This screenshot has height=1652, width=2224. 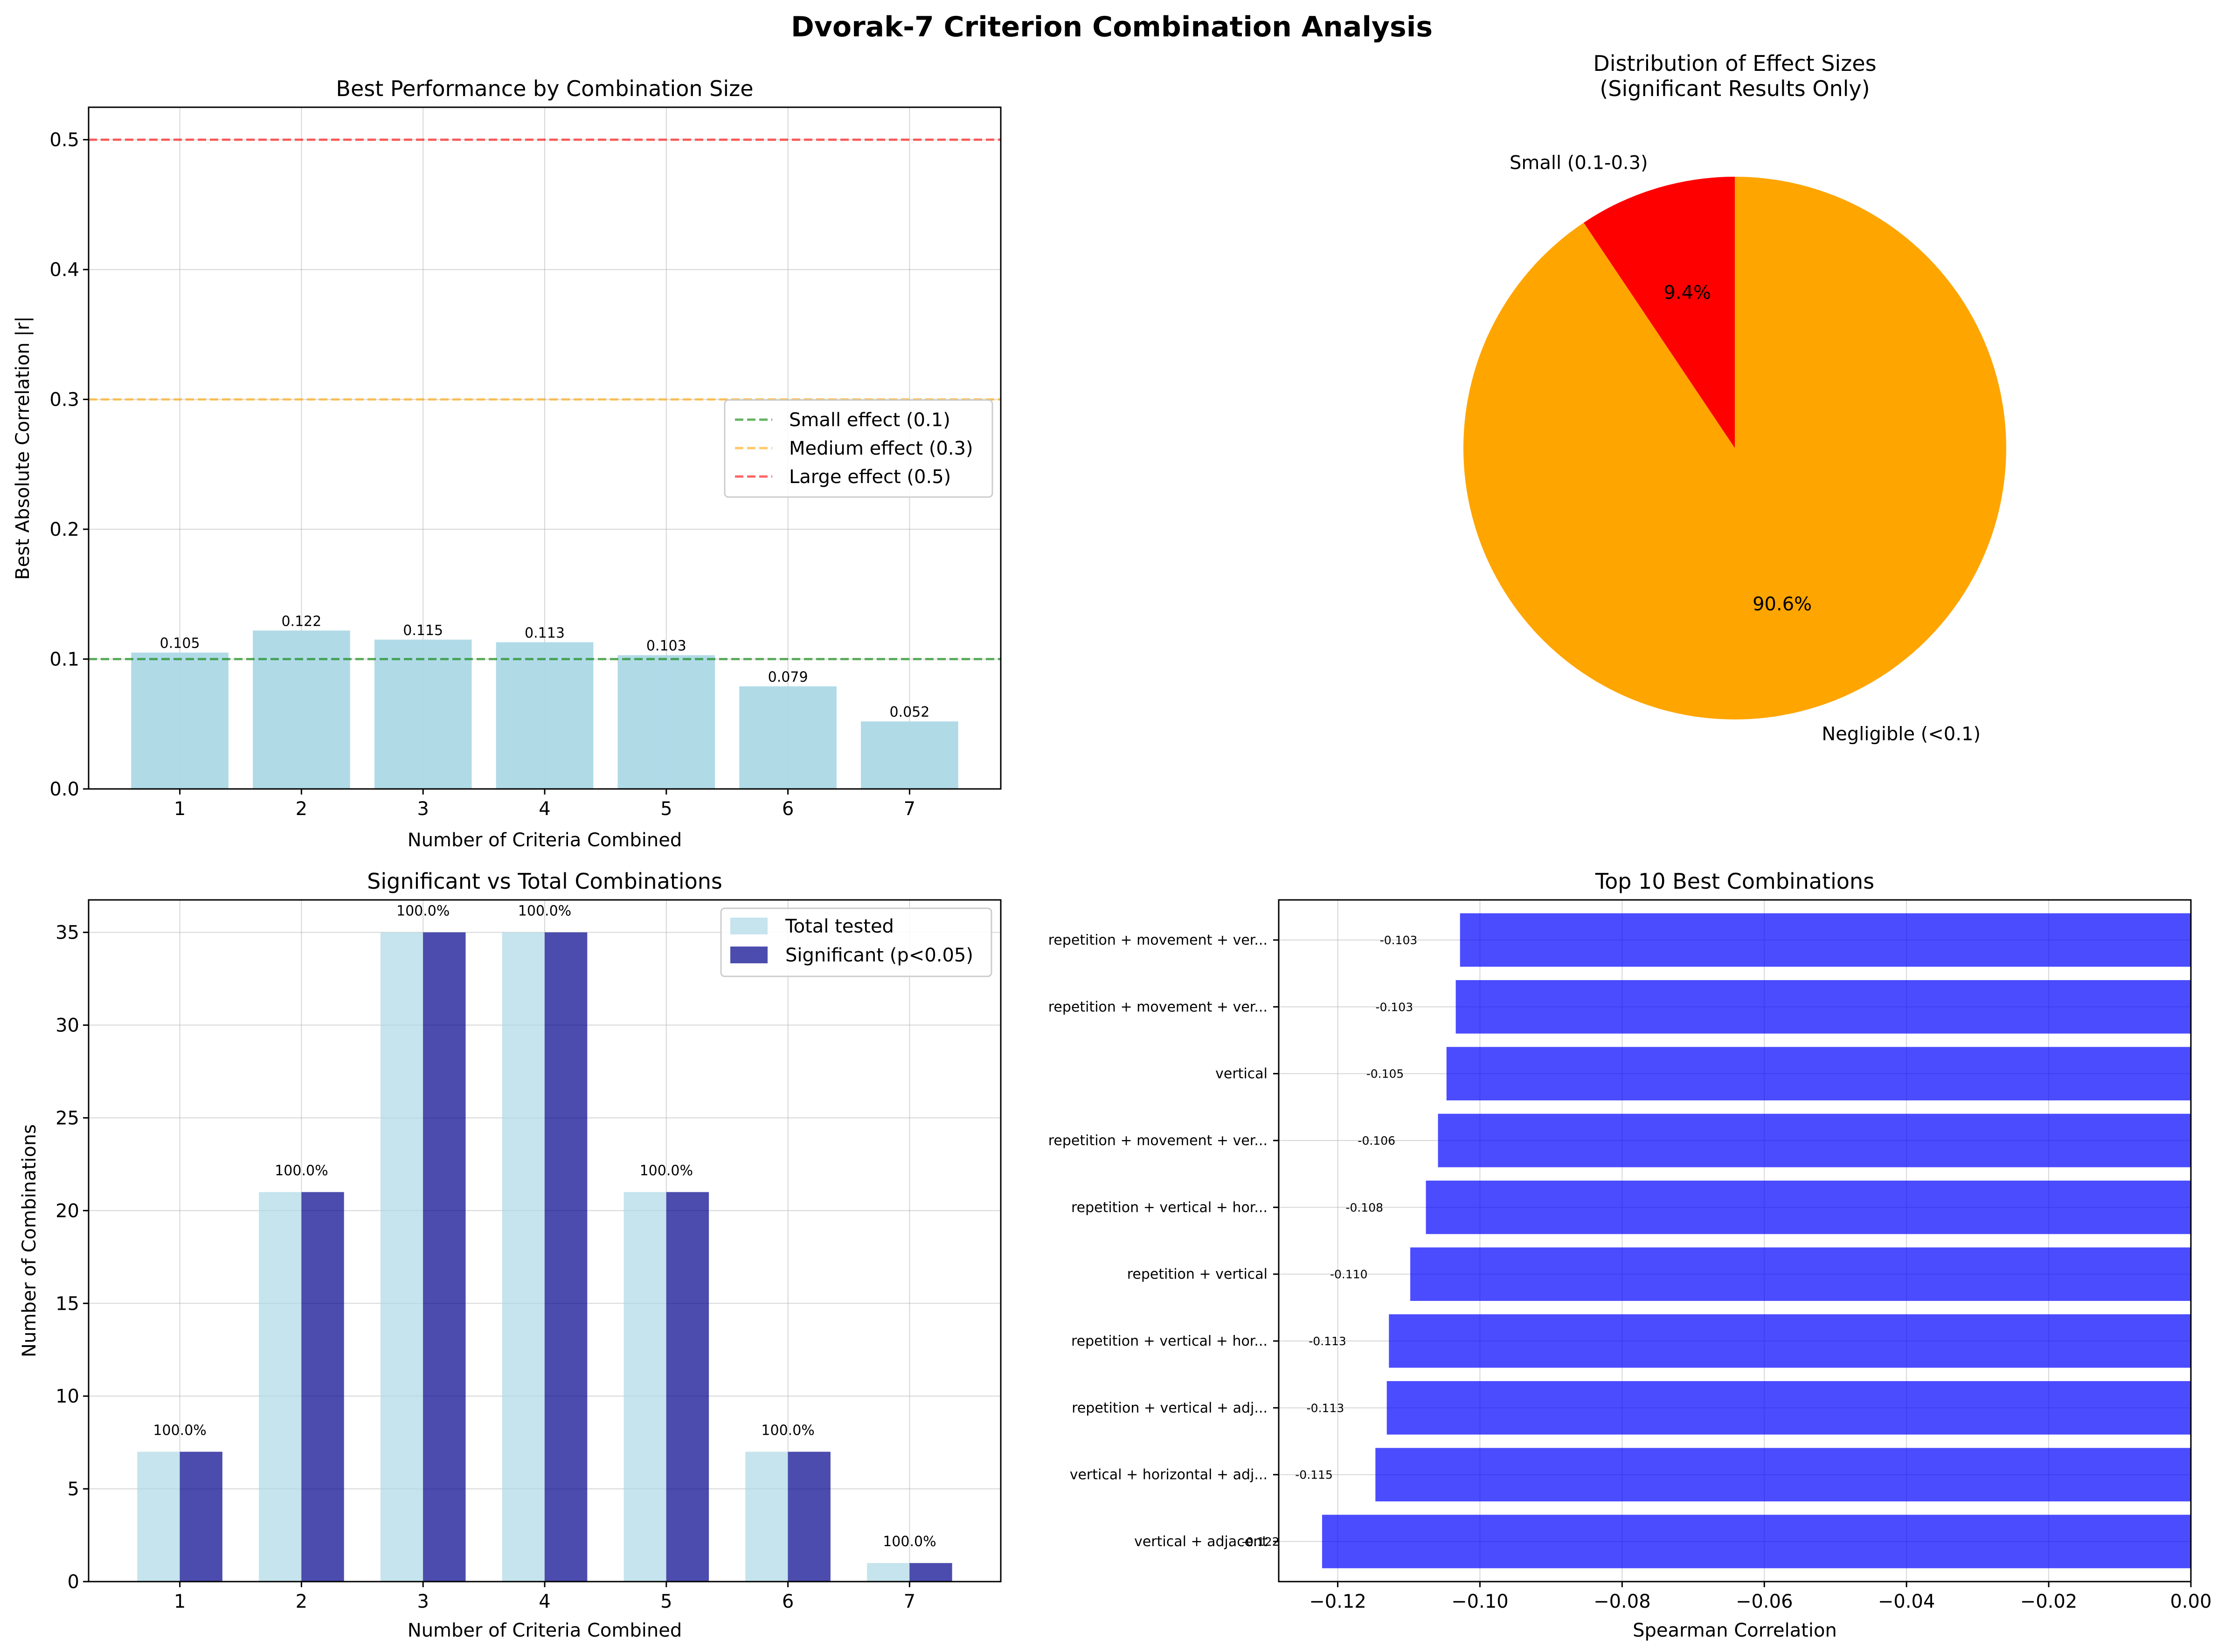 What do you see at coordinates (1337, 1601) in the screenshot?
I see `p4-x-tick-label: −0.12` at bounding box center [1337, 1601].